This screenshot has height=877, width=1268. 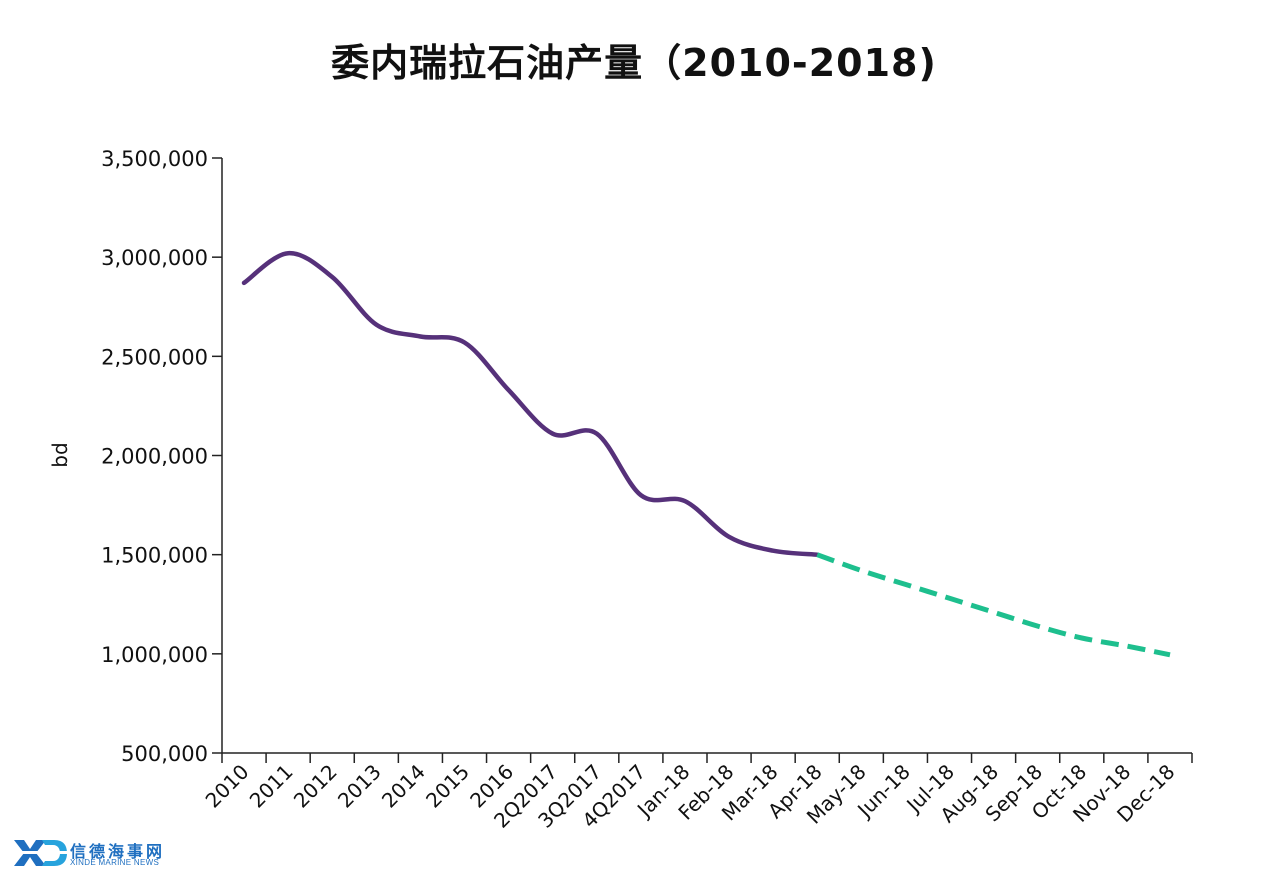 I want to click on y-axis-label: bd, so click(x=60, y=454).